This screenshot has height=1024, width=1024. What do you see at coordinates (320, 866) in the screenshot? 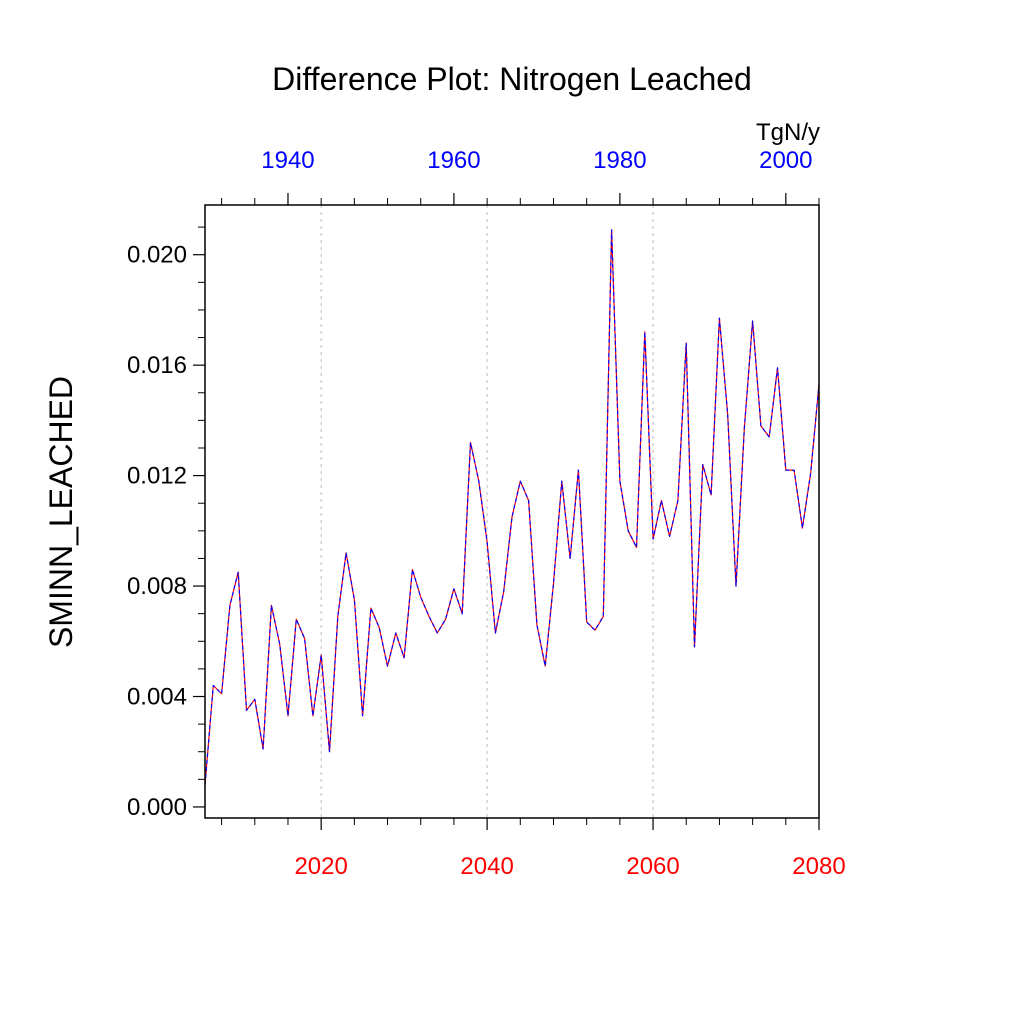
I see `x-bottom-tick-label: 2020` at bounding box center [320, 866].